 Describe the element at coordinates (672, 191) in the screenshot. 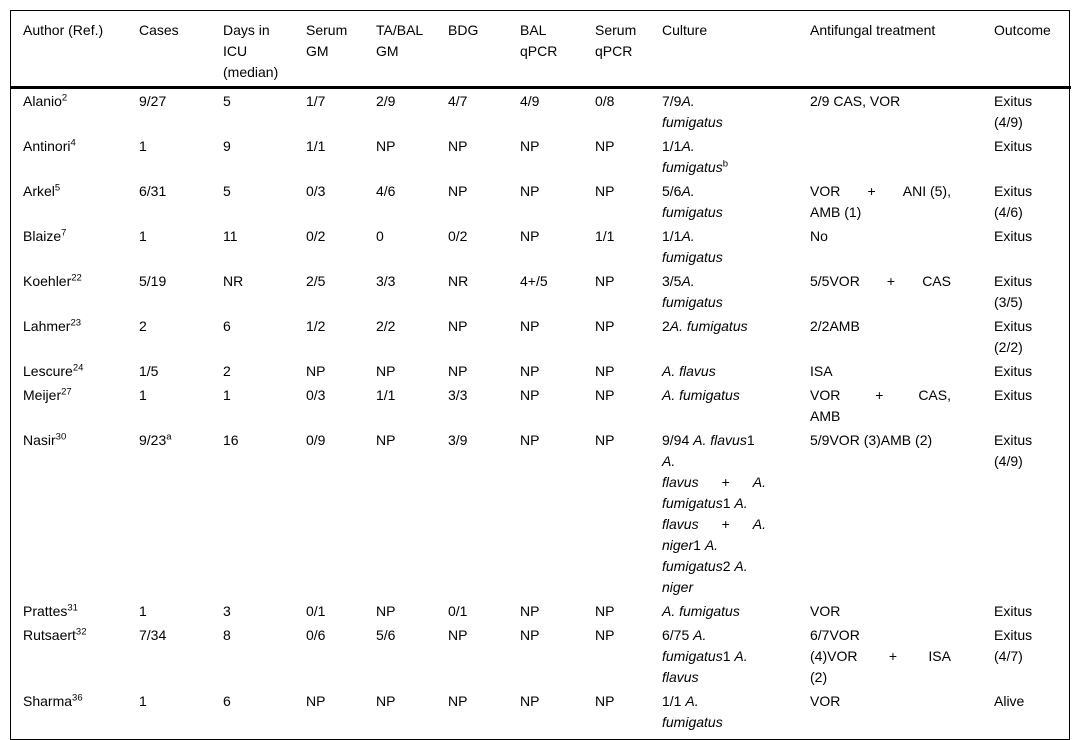

I see `text-segment: 5/6` at that location.